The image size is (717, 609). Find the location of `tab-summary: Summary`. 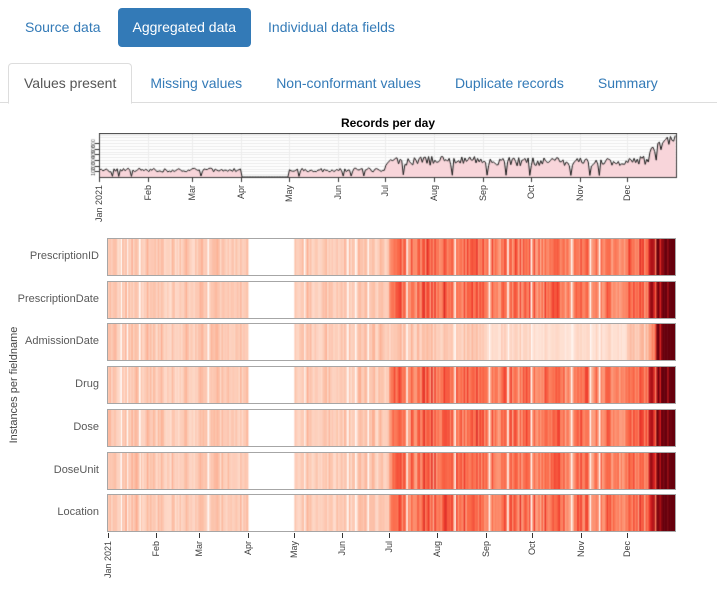

tab-summary: Summary is located at coordinates (627, 83).